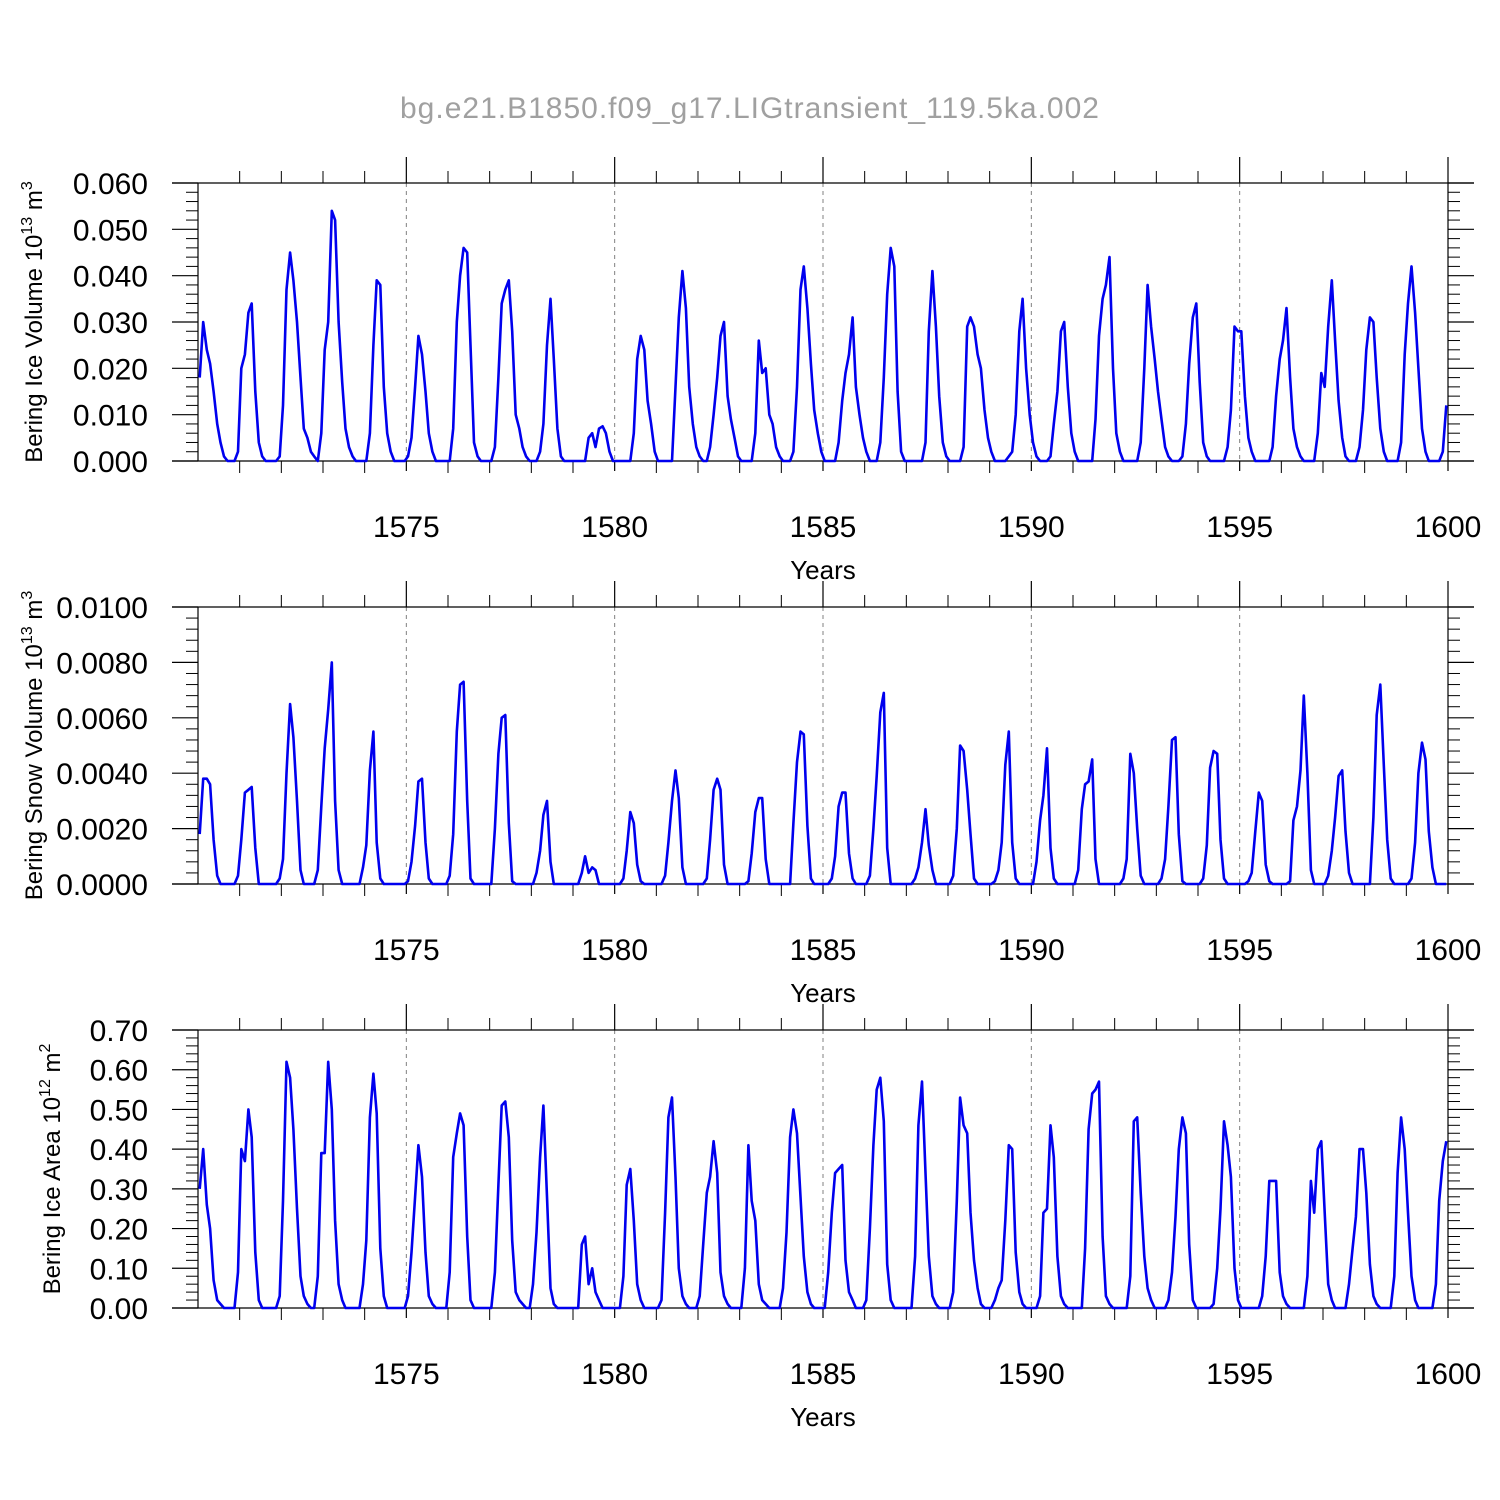  I want to click on y-tick-label: 0.60, so click(119, 1071).